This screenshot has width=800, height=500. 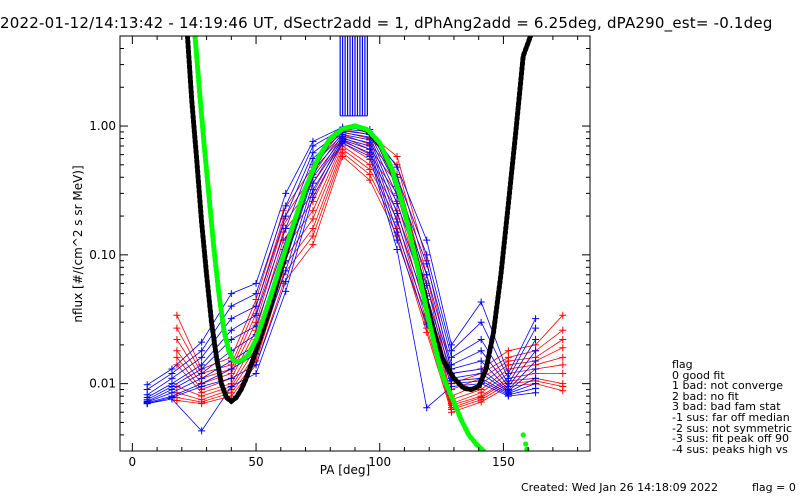 I want to click on legend-title: flag, so click(x=682, y=365).